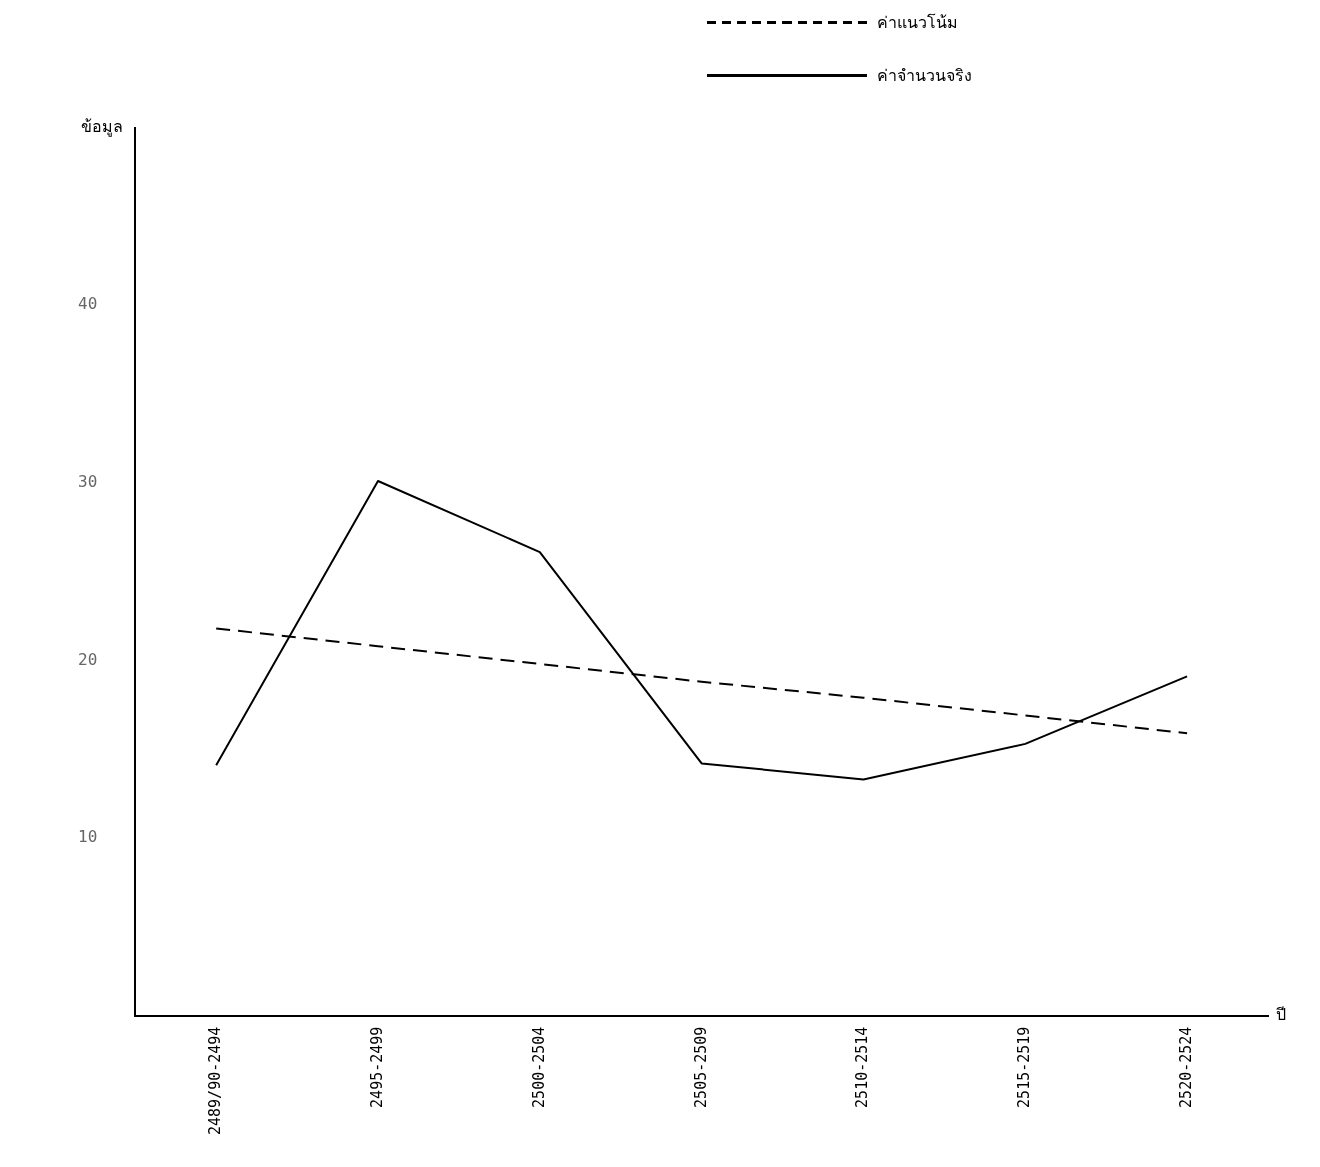 The image size is (1320, 1167). What do you see at coordinates (88, 481) in the screenshot?
I see `y-tick-label: 30` at bounding box center [88, 481].